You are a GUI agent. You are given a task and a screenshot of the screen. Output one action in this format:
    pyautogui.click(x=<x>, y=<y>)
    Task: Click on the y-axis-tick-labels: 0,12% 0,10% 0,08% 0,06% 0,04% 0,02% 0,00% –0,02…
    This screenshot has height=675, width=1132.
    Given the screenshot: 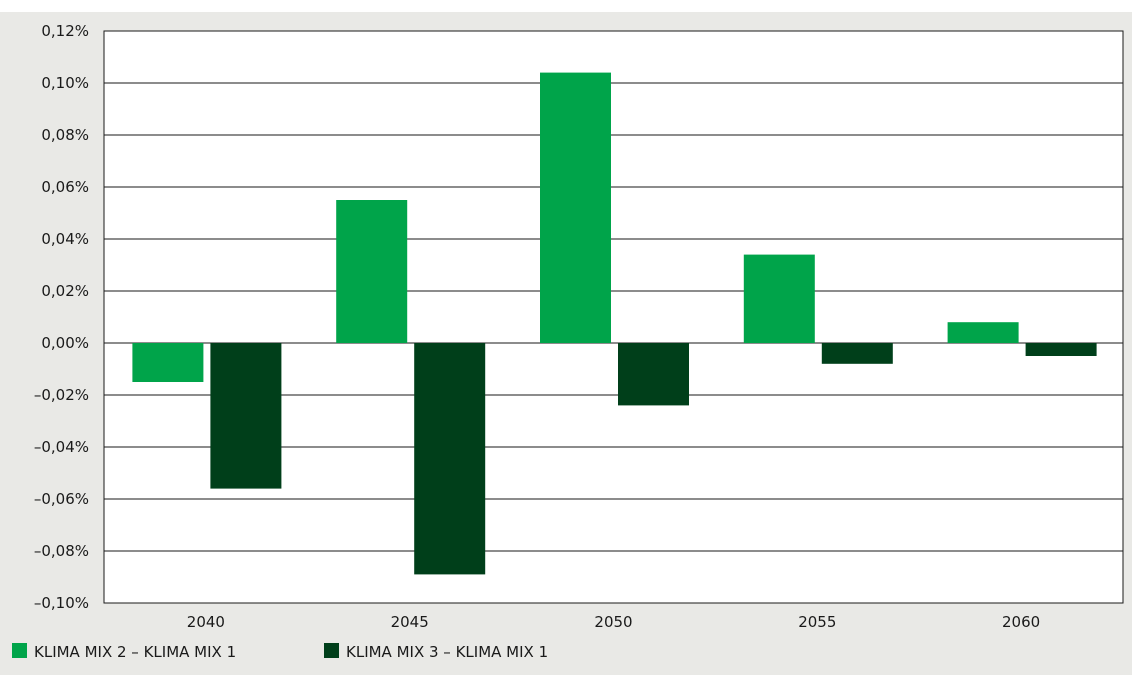 What is the action you would take?
    pyautogui.click(x=61, y=317)
    